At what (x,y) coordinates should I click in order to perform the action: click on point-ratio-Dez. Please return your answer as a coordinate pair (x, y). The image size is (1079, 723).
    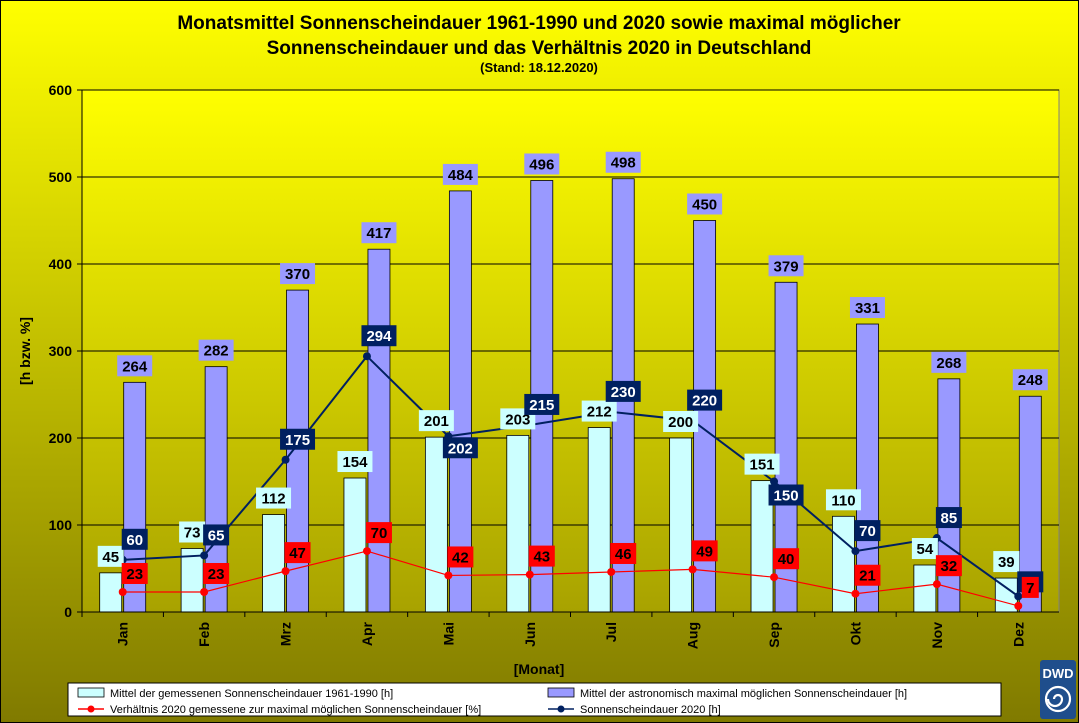
    Looking at the image, I should click on (1018, 605).